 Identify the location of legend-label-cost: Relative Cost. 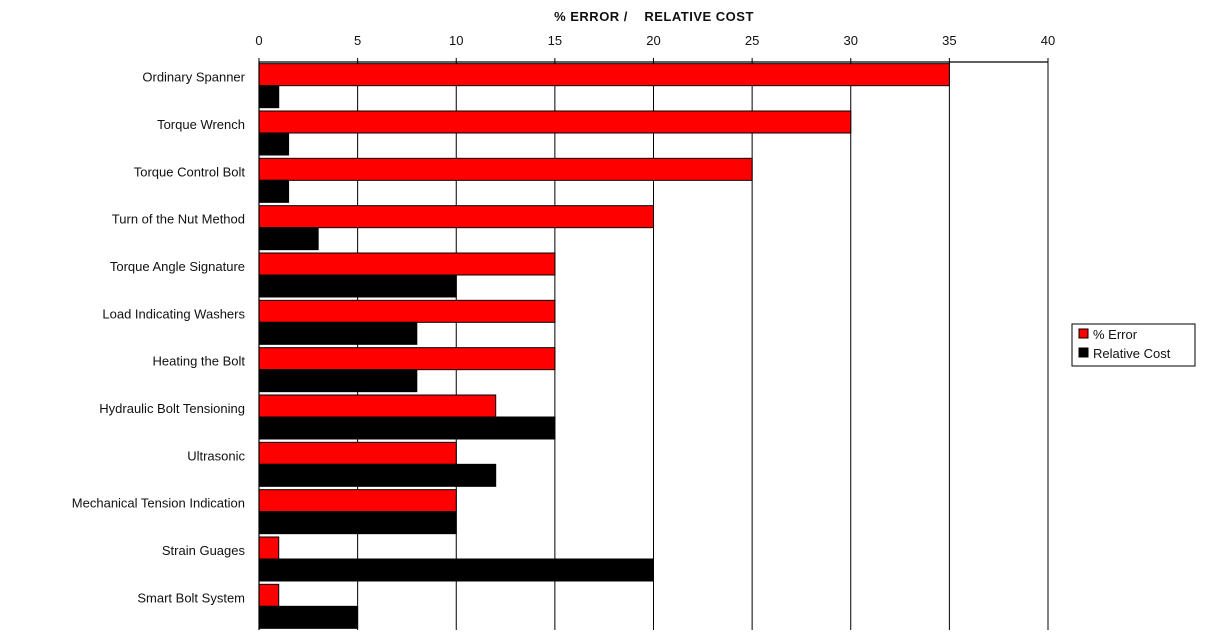
(1132, 353).